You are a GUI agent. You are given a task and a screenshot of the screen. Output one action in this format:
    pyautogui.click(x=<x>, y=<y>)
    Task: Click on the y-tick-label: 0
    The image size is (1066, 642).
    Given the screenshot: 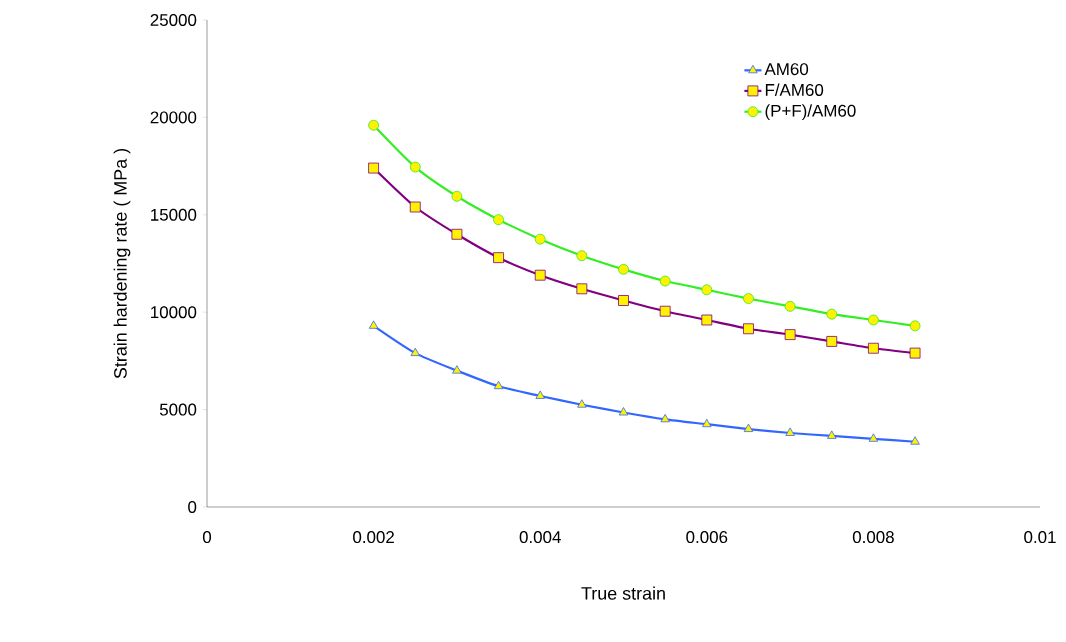 What is the action you would take?
    pyautogui.click(x=192, y=507)
    